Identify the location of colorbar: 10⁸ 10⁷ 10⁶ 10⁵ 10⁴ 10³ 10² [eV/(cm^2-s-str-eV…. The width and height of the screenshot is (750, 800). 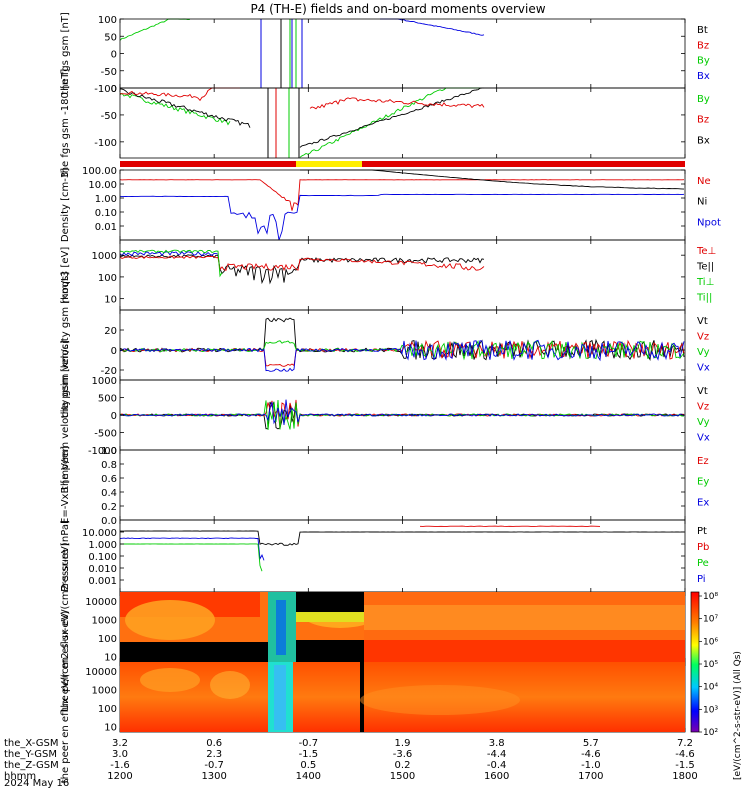
(716, 685).